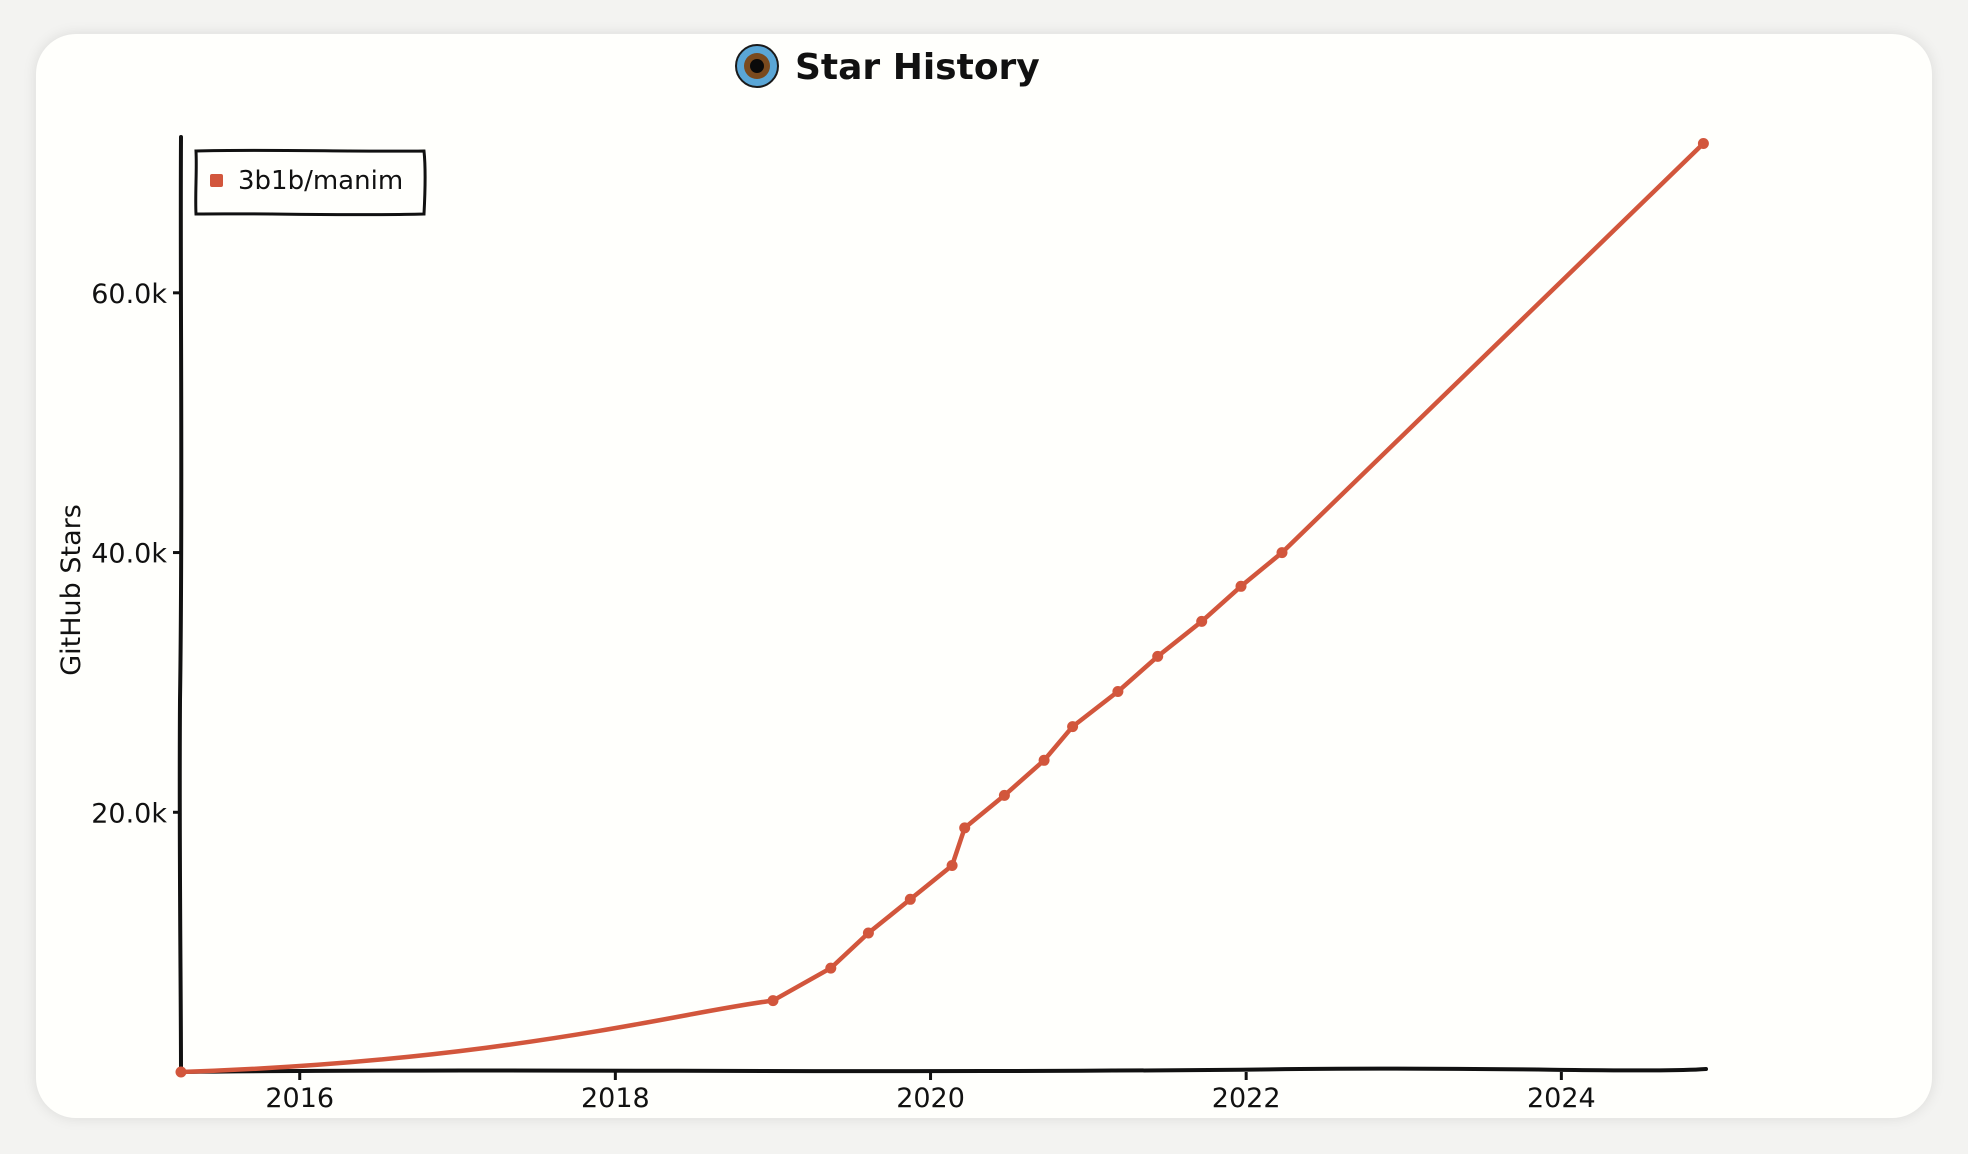 This screenshot has width=1968, height=1154. I want to click on y-tick-label: 60.0k, so click(129, 294).